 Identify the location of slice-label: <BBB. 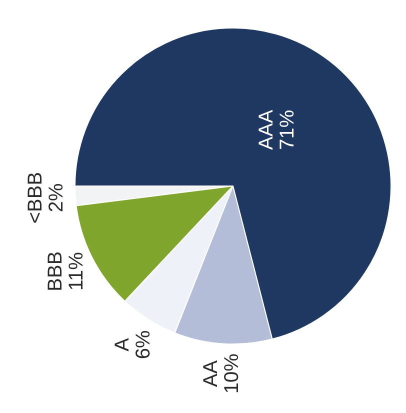
(35, 198).